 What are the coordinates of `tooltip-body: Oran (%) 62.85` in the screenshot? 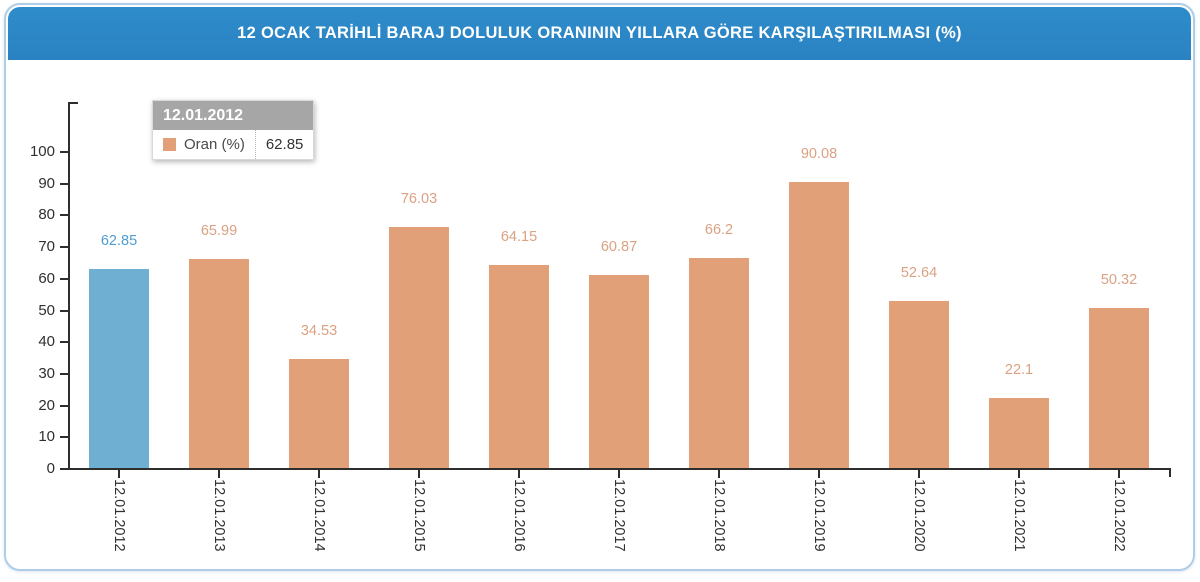 It's located at (233, 144).